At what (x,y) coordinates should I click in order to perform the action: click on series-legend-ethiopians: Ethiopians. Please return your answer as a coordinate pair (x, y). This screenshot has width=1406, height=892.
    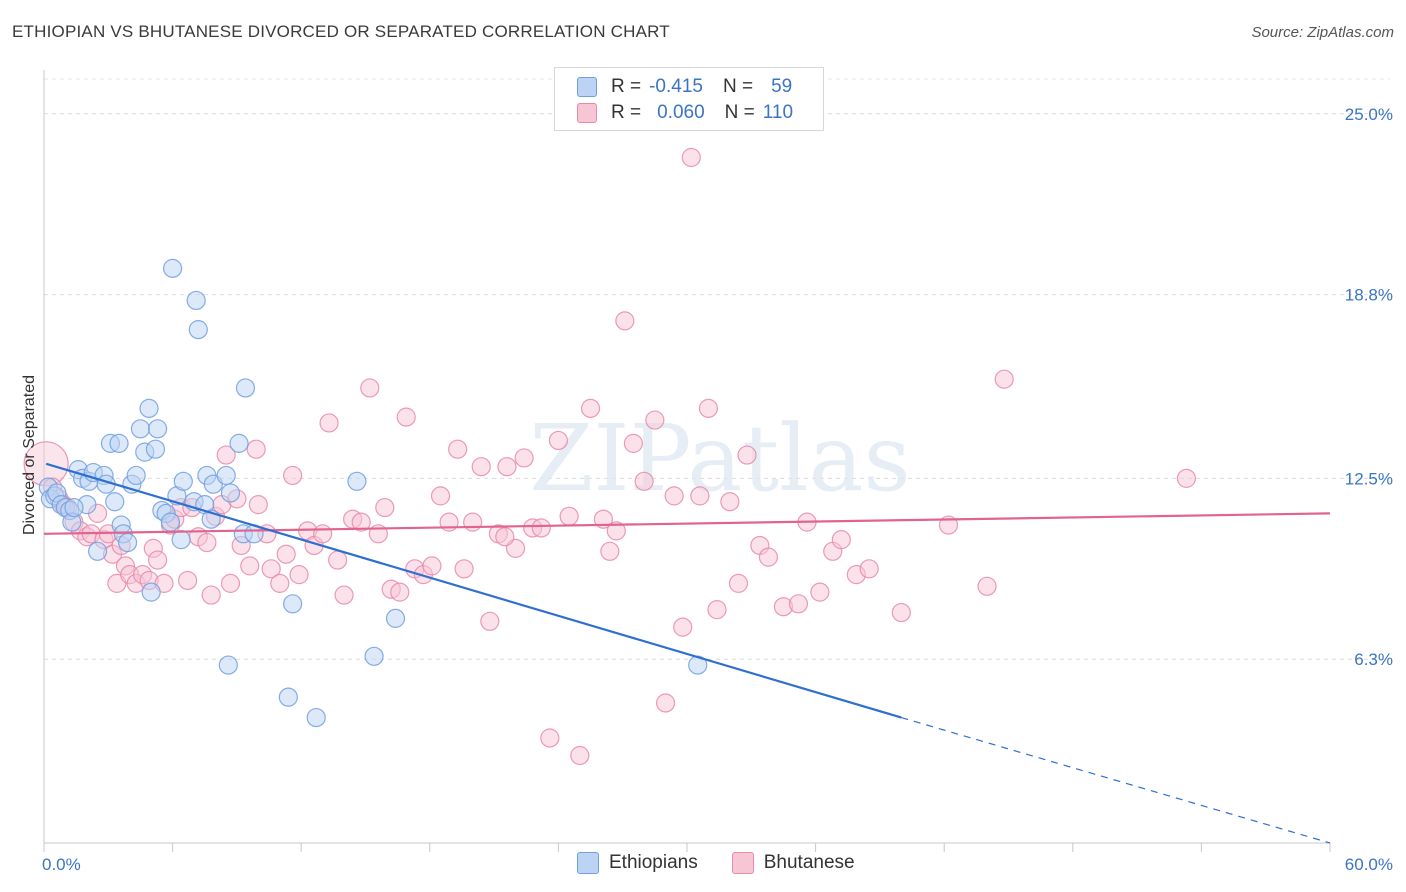
    Looking at the image, I should click on (637, 863).